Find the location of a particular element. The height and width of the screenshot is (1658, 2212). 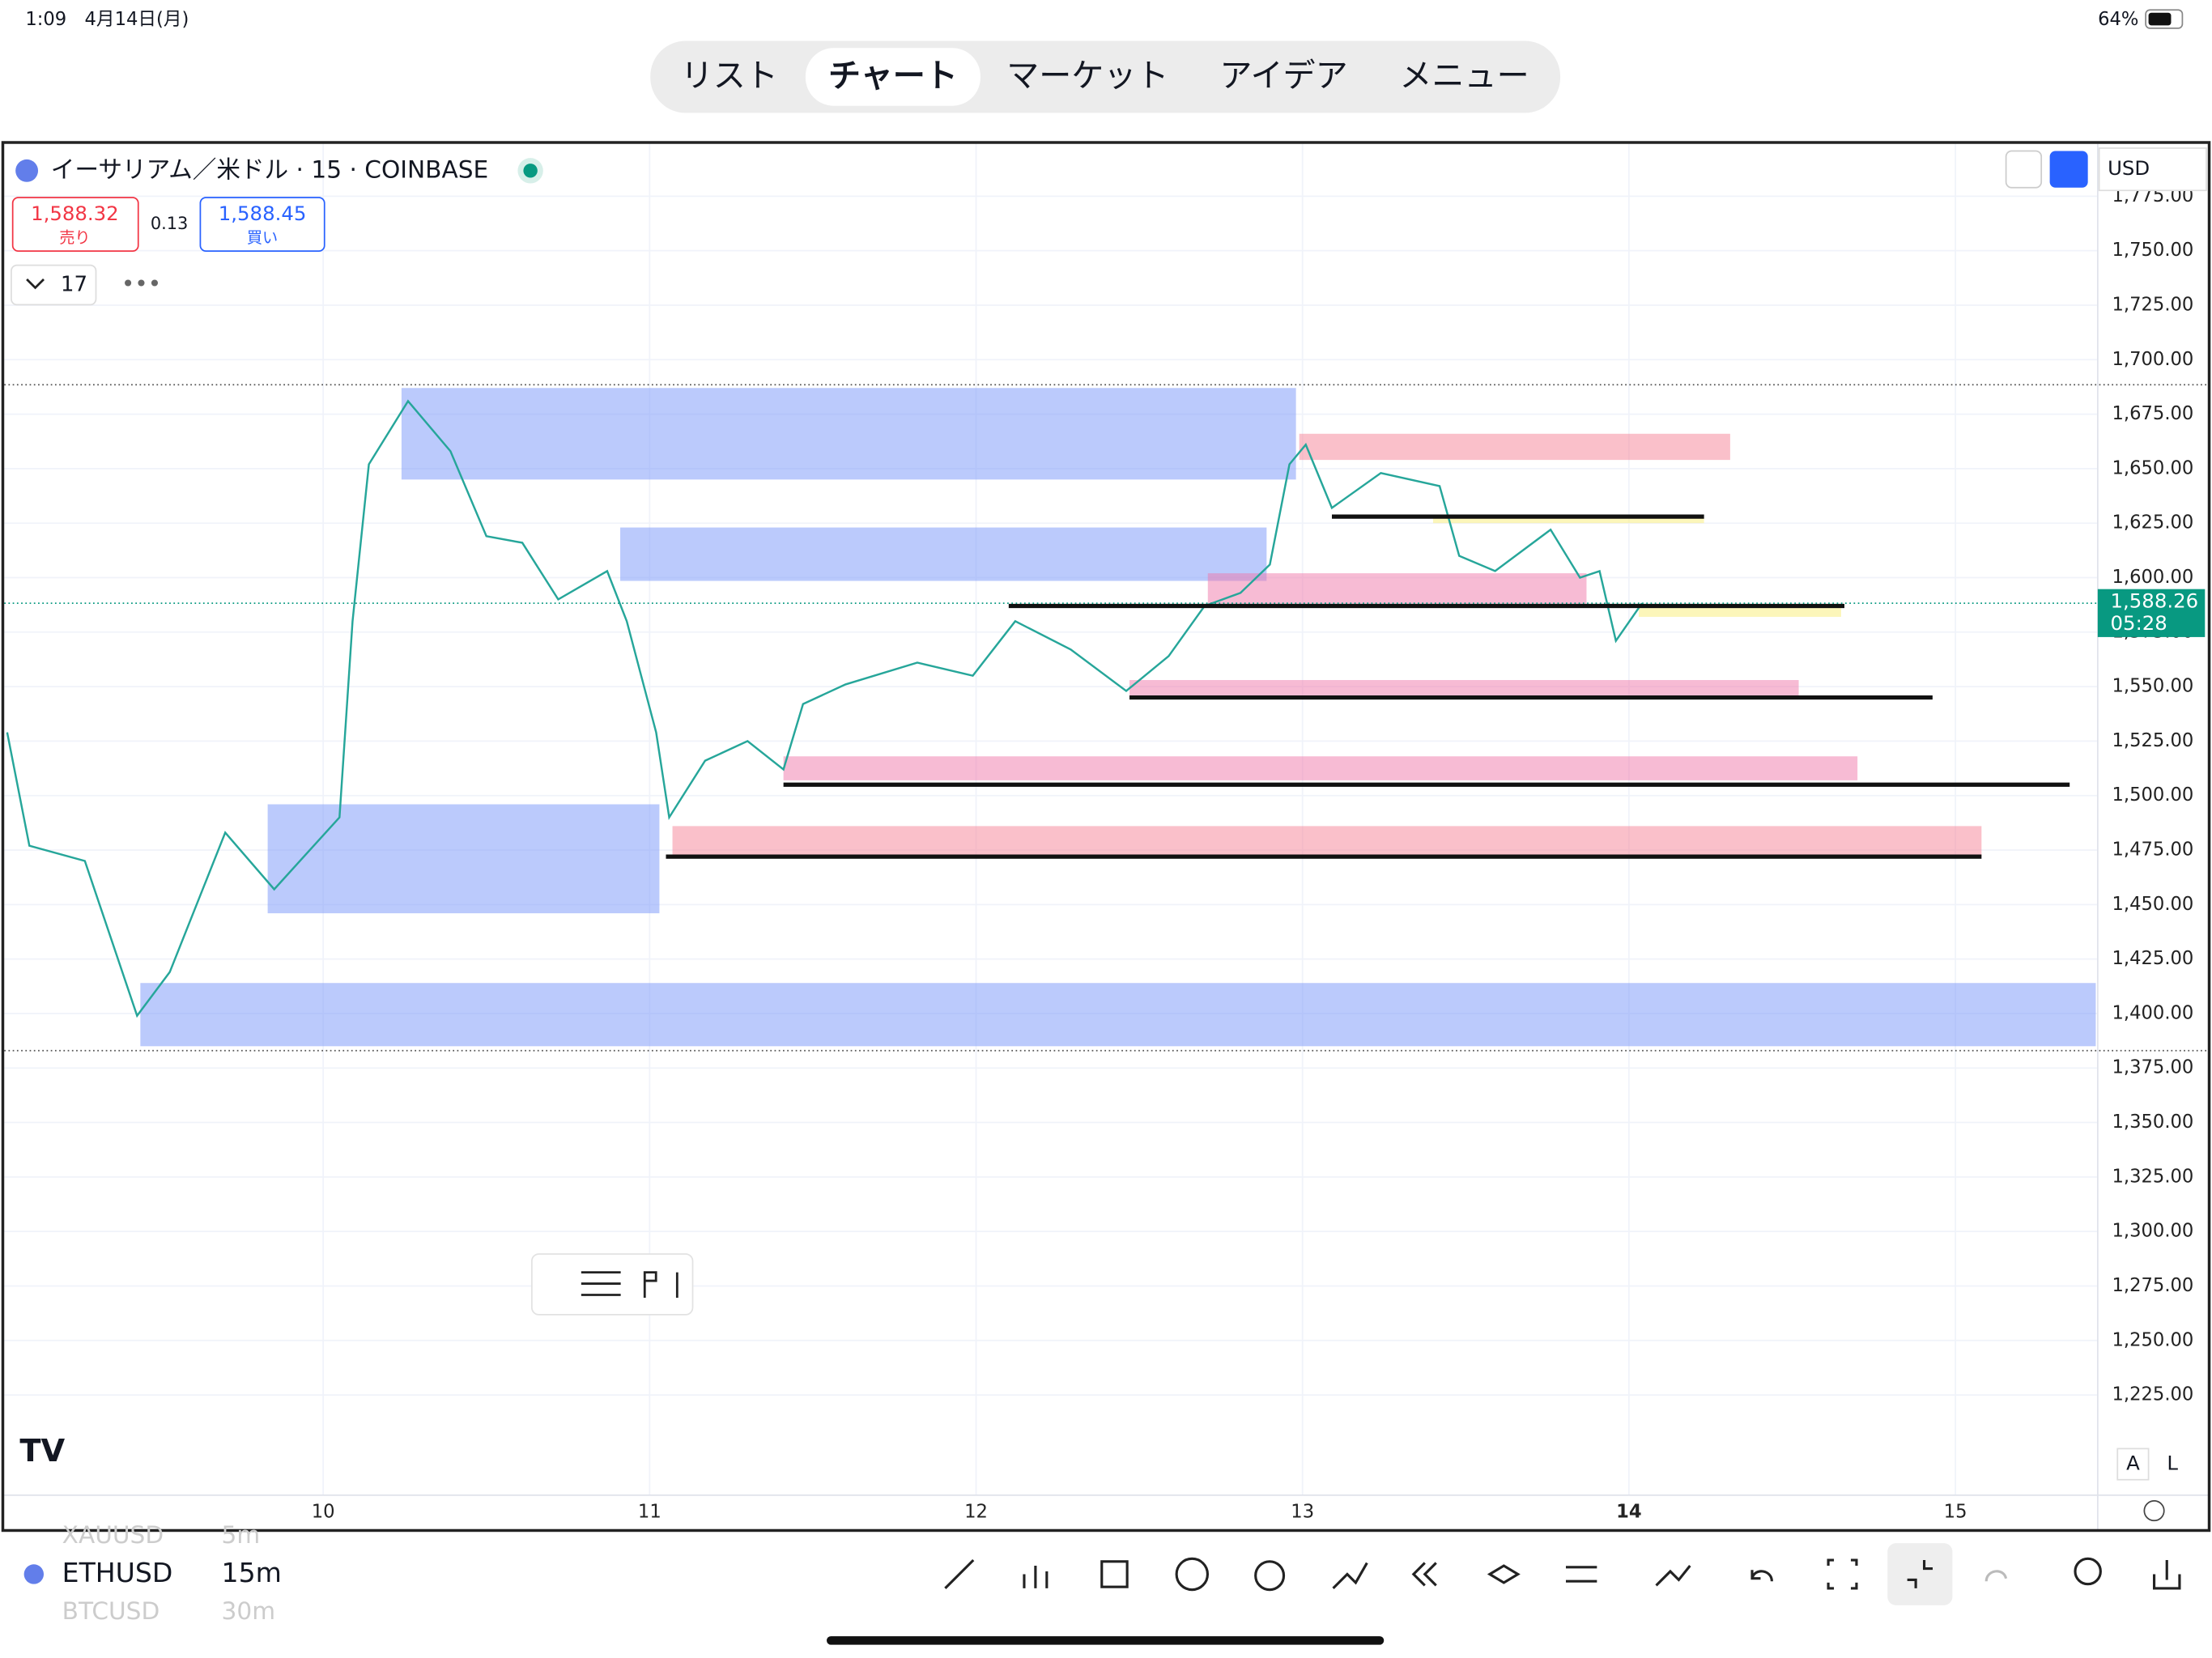

y-tick-label: 1,275.00 is located at coordinates (2153, 1285).